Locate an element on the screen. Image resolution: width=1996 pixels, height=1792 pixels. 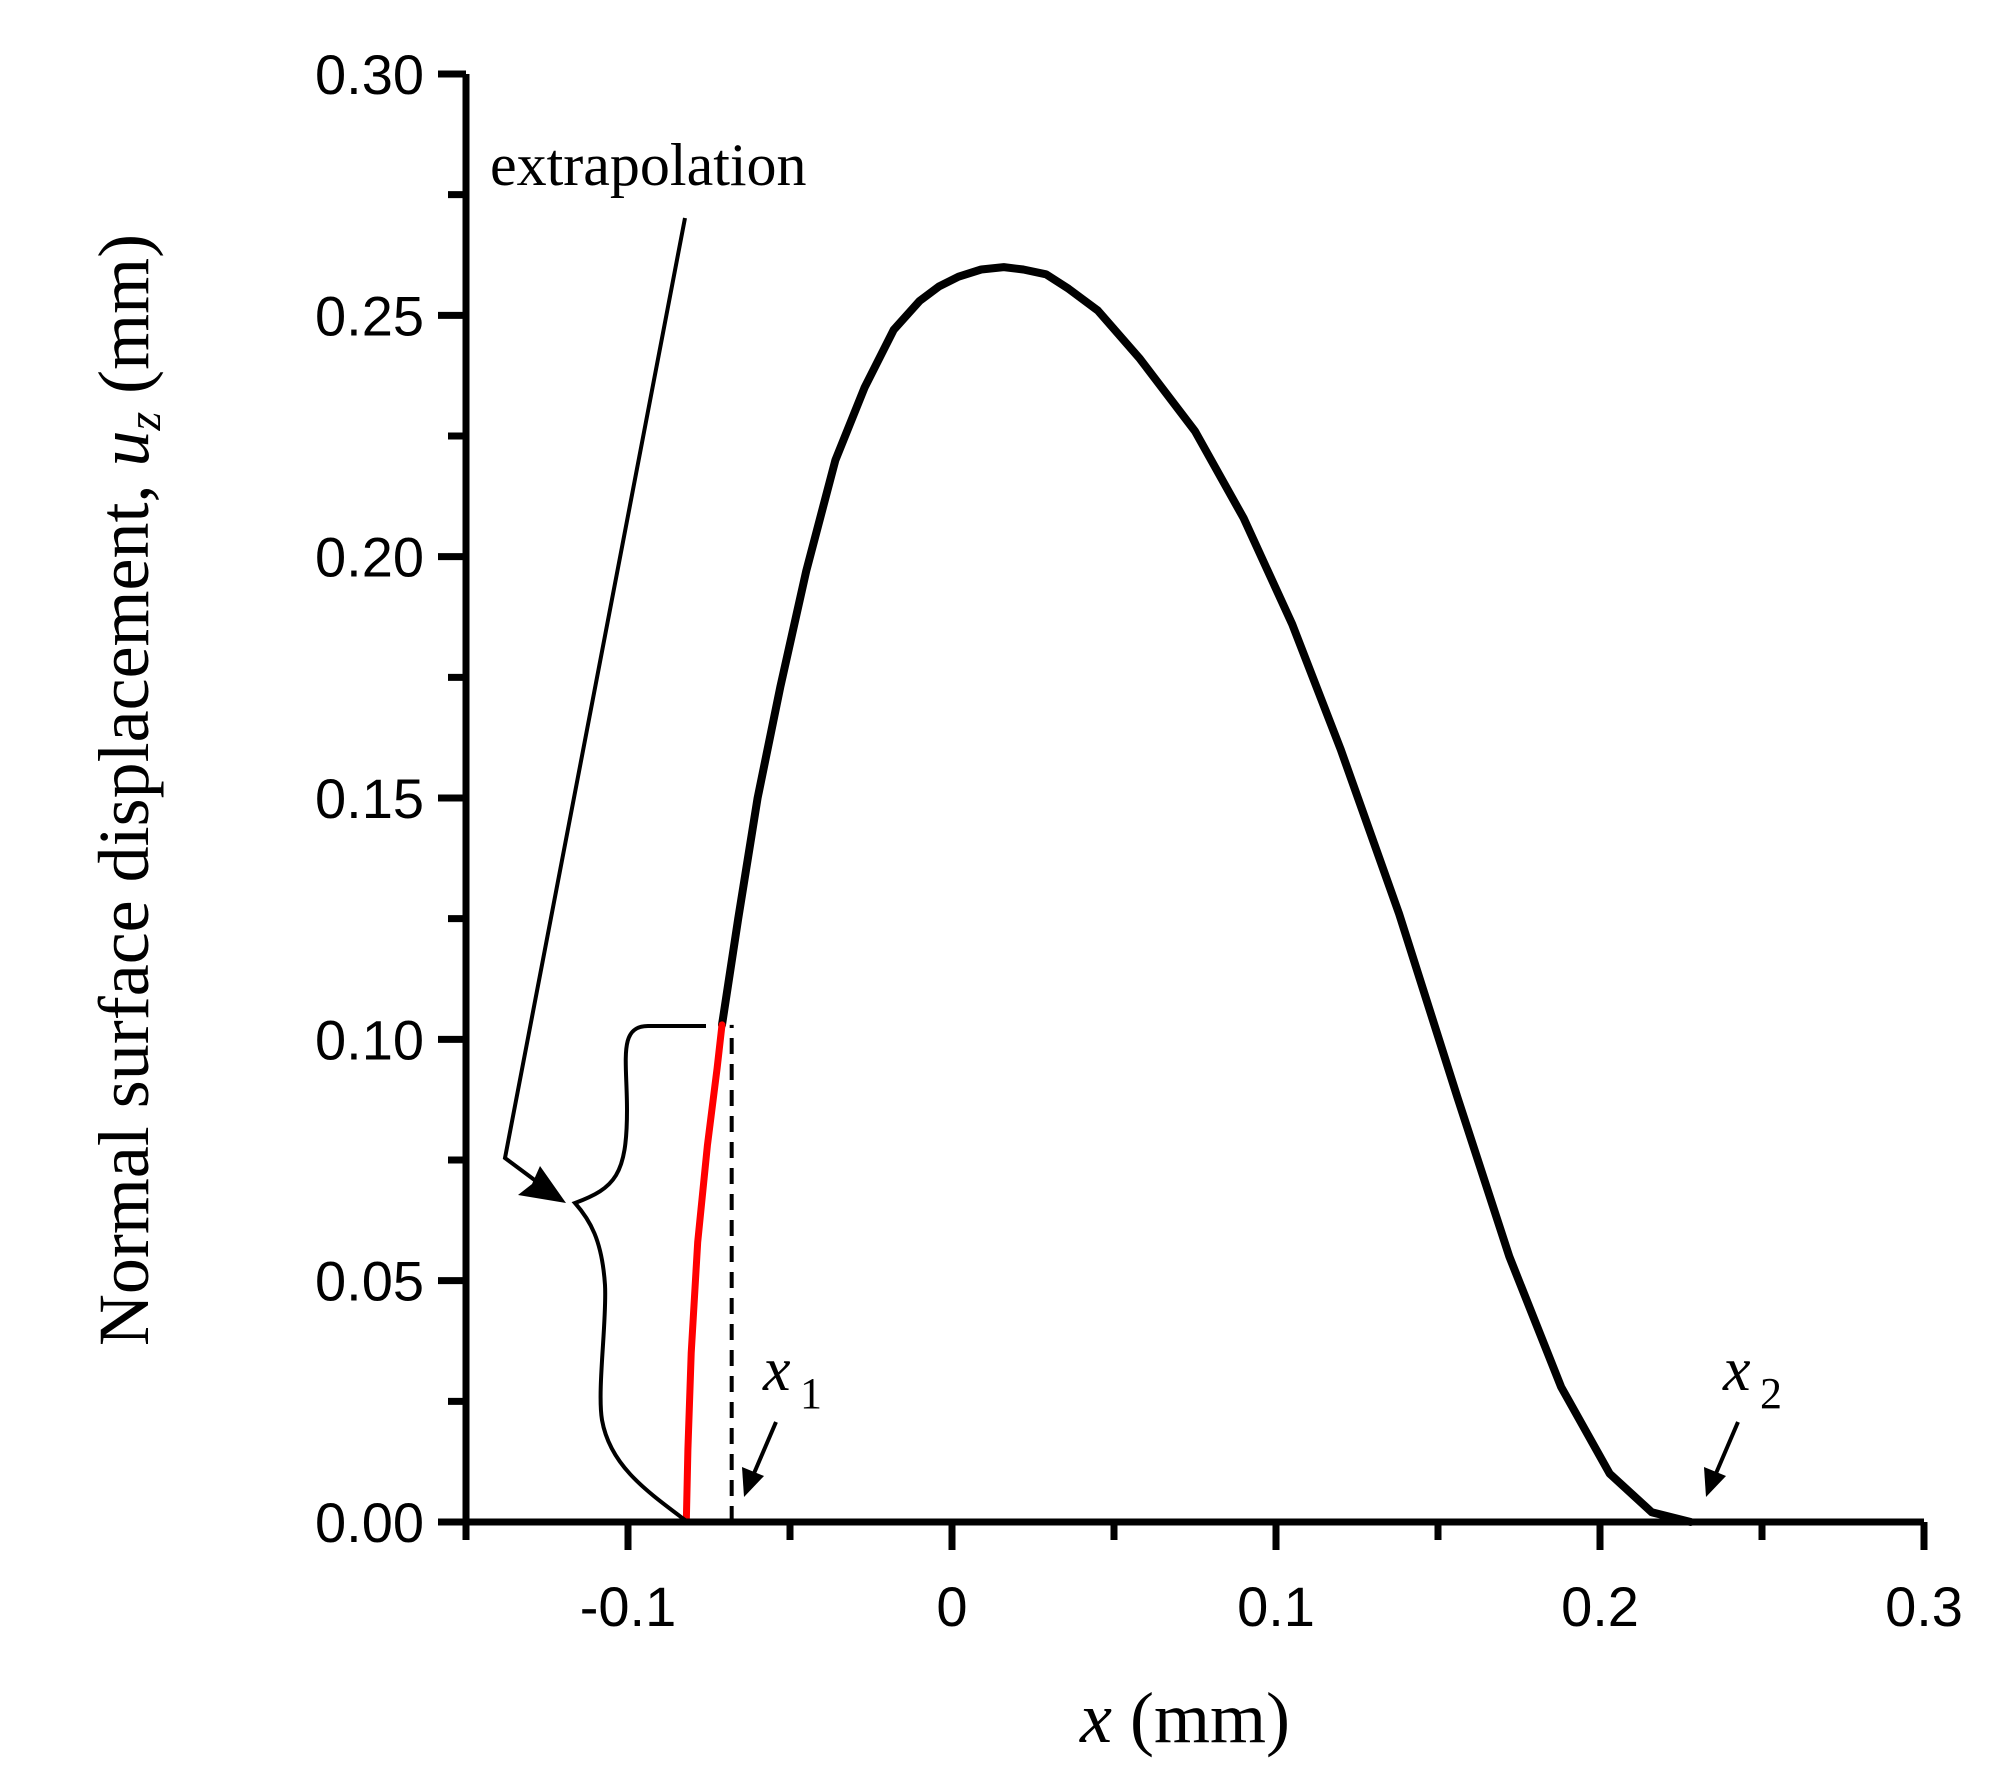
x2-arrow-line is located at coordinates (1726, 1450).